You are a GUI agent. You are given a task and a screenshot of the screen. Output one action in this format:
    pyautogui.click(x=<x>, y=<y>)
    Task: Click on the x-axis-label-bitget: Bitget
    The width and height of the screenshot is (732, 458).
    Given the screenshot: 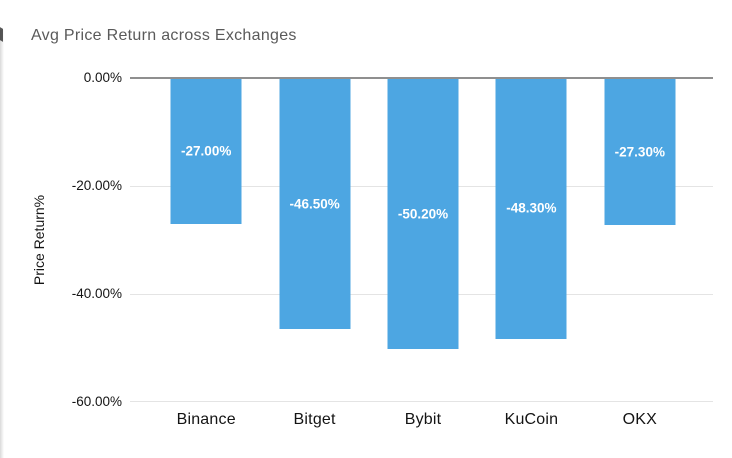 What is the action you would take?
    pyautogui.click(x=314, y=419)
    